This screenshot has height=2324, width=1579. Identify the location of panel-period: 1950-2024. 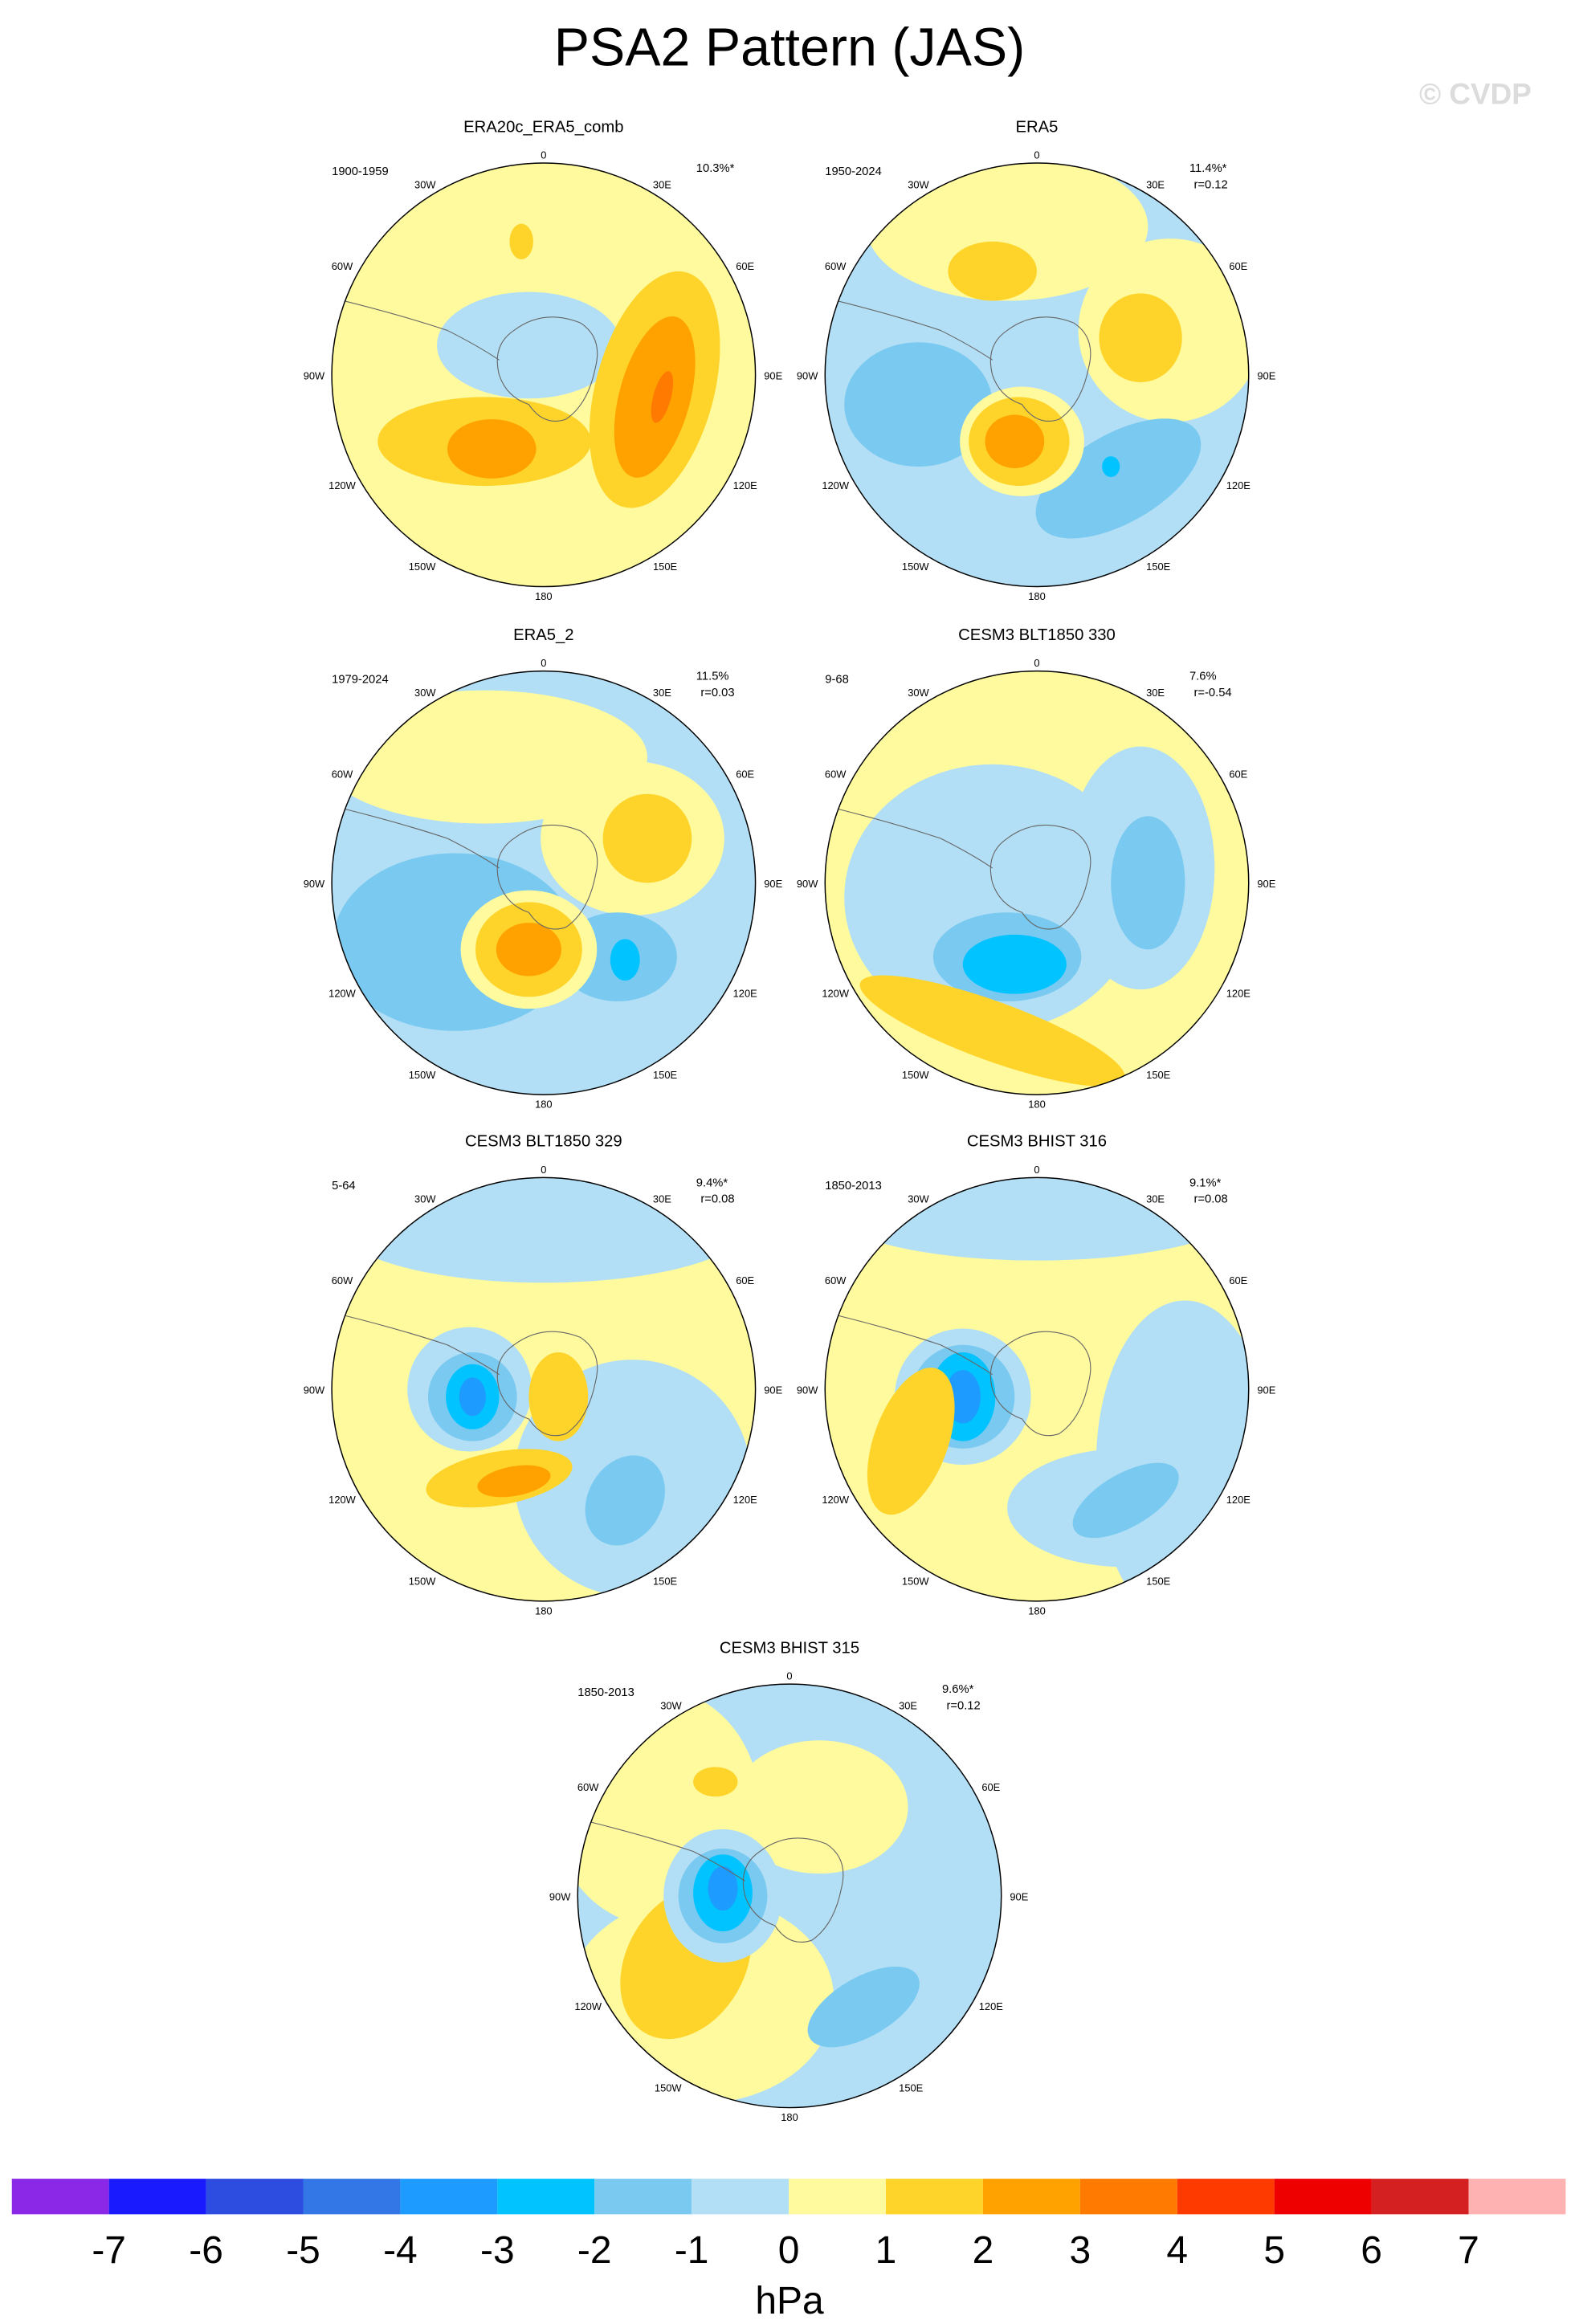
(853, 172).